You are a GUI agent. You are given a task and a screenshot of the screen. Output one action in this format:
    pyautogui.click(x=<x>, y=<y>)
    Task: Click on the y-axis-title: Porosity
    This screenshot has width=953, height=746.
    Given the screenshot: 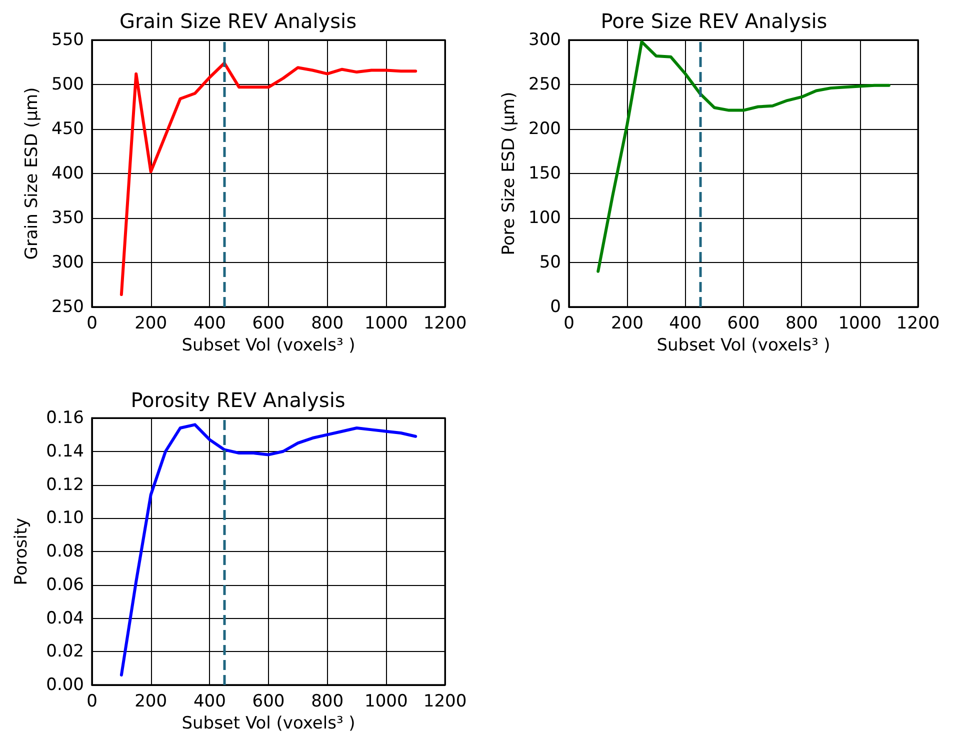 What is the action you would take?
    pyautogui.click(x=22, y=552)
    